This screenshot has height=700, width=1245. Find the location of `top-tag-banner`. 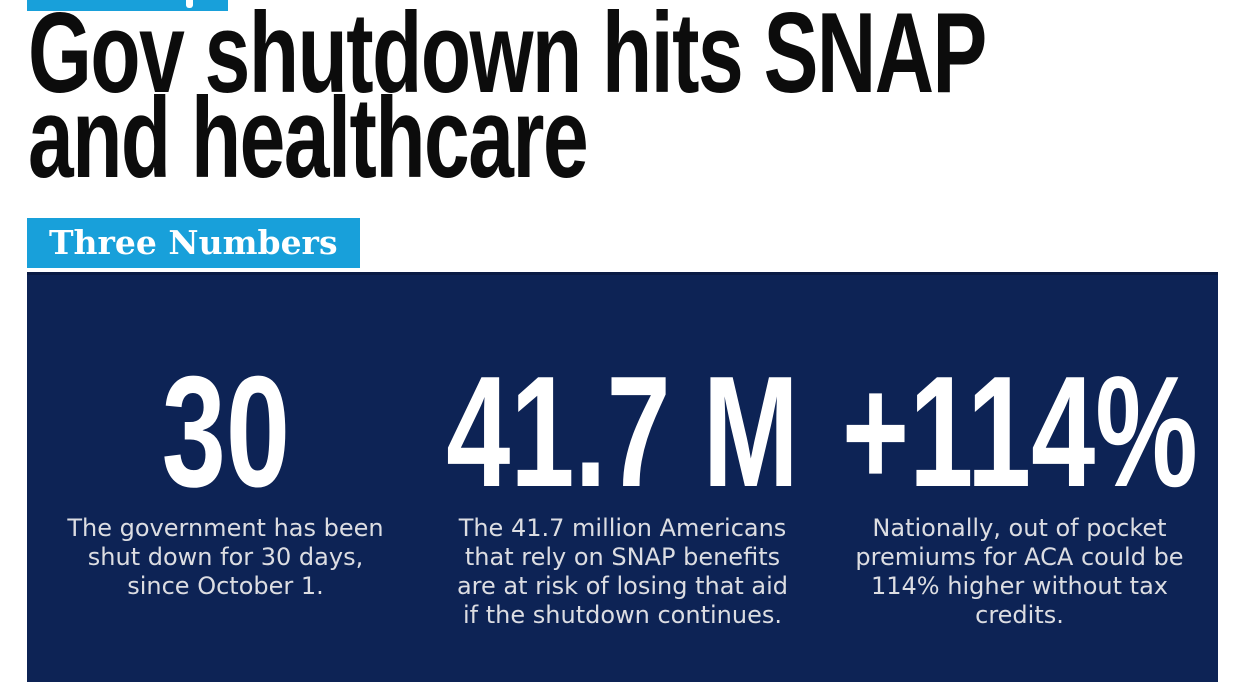

top-tag-banner is located at coordinates (127, 5).